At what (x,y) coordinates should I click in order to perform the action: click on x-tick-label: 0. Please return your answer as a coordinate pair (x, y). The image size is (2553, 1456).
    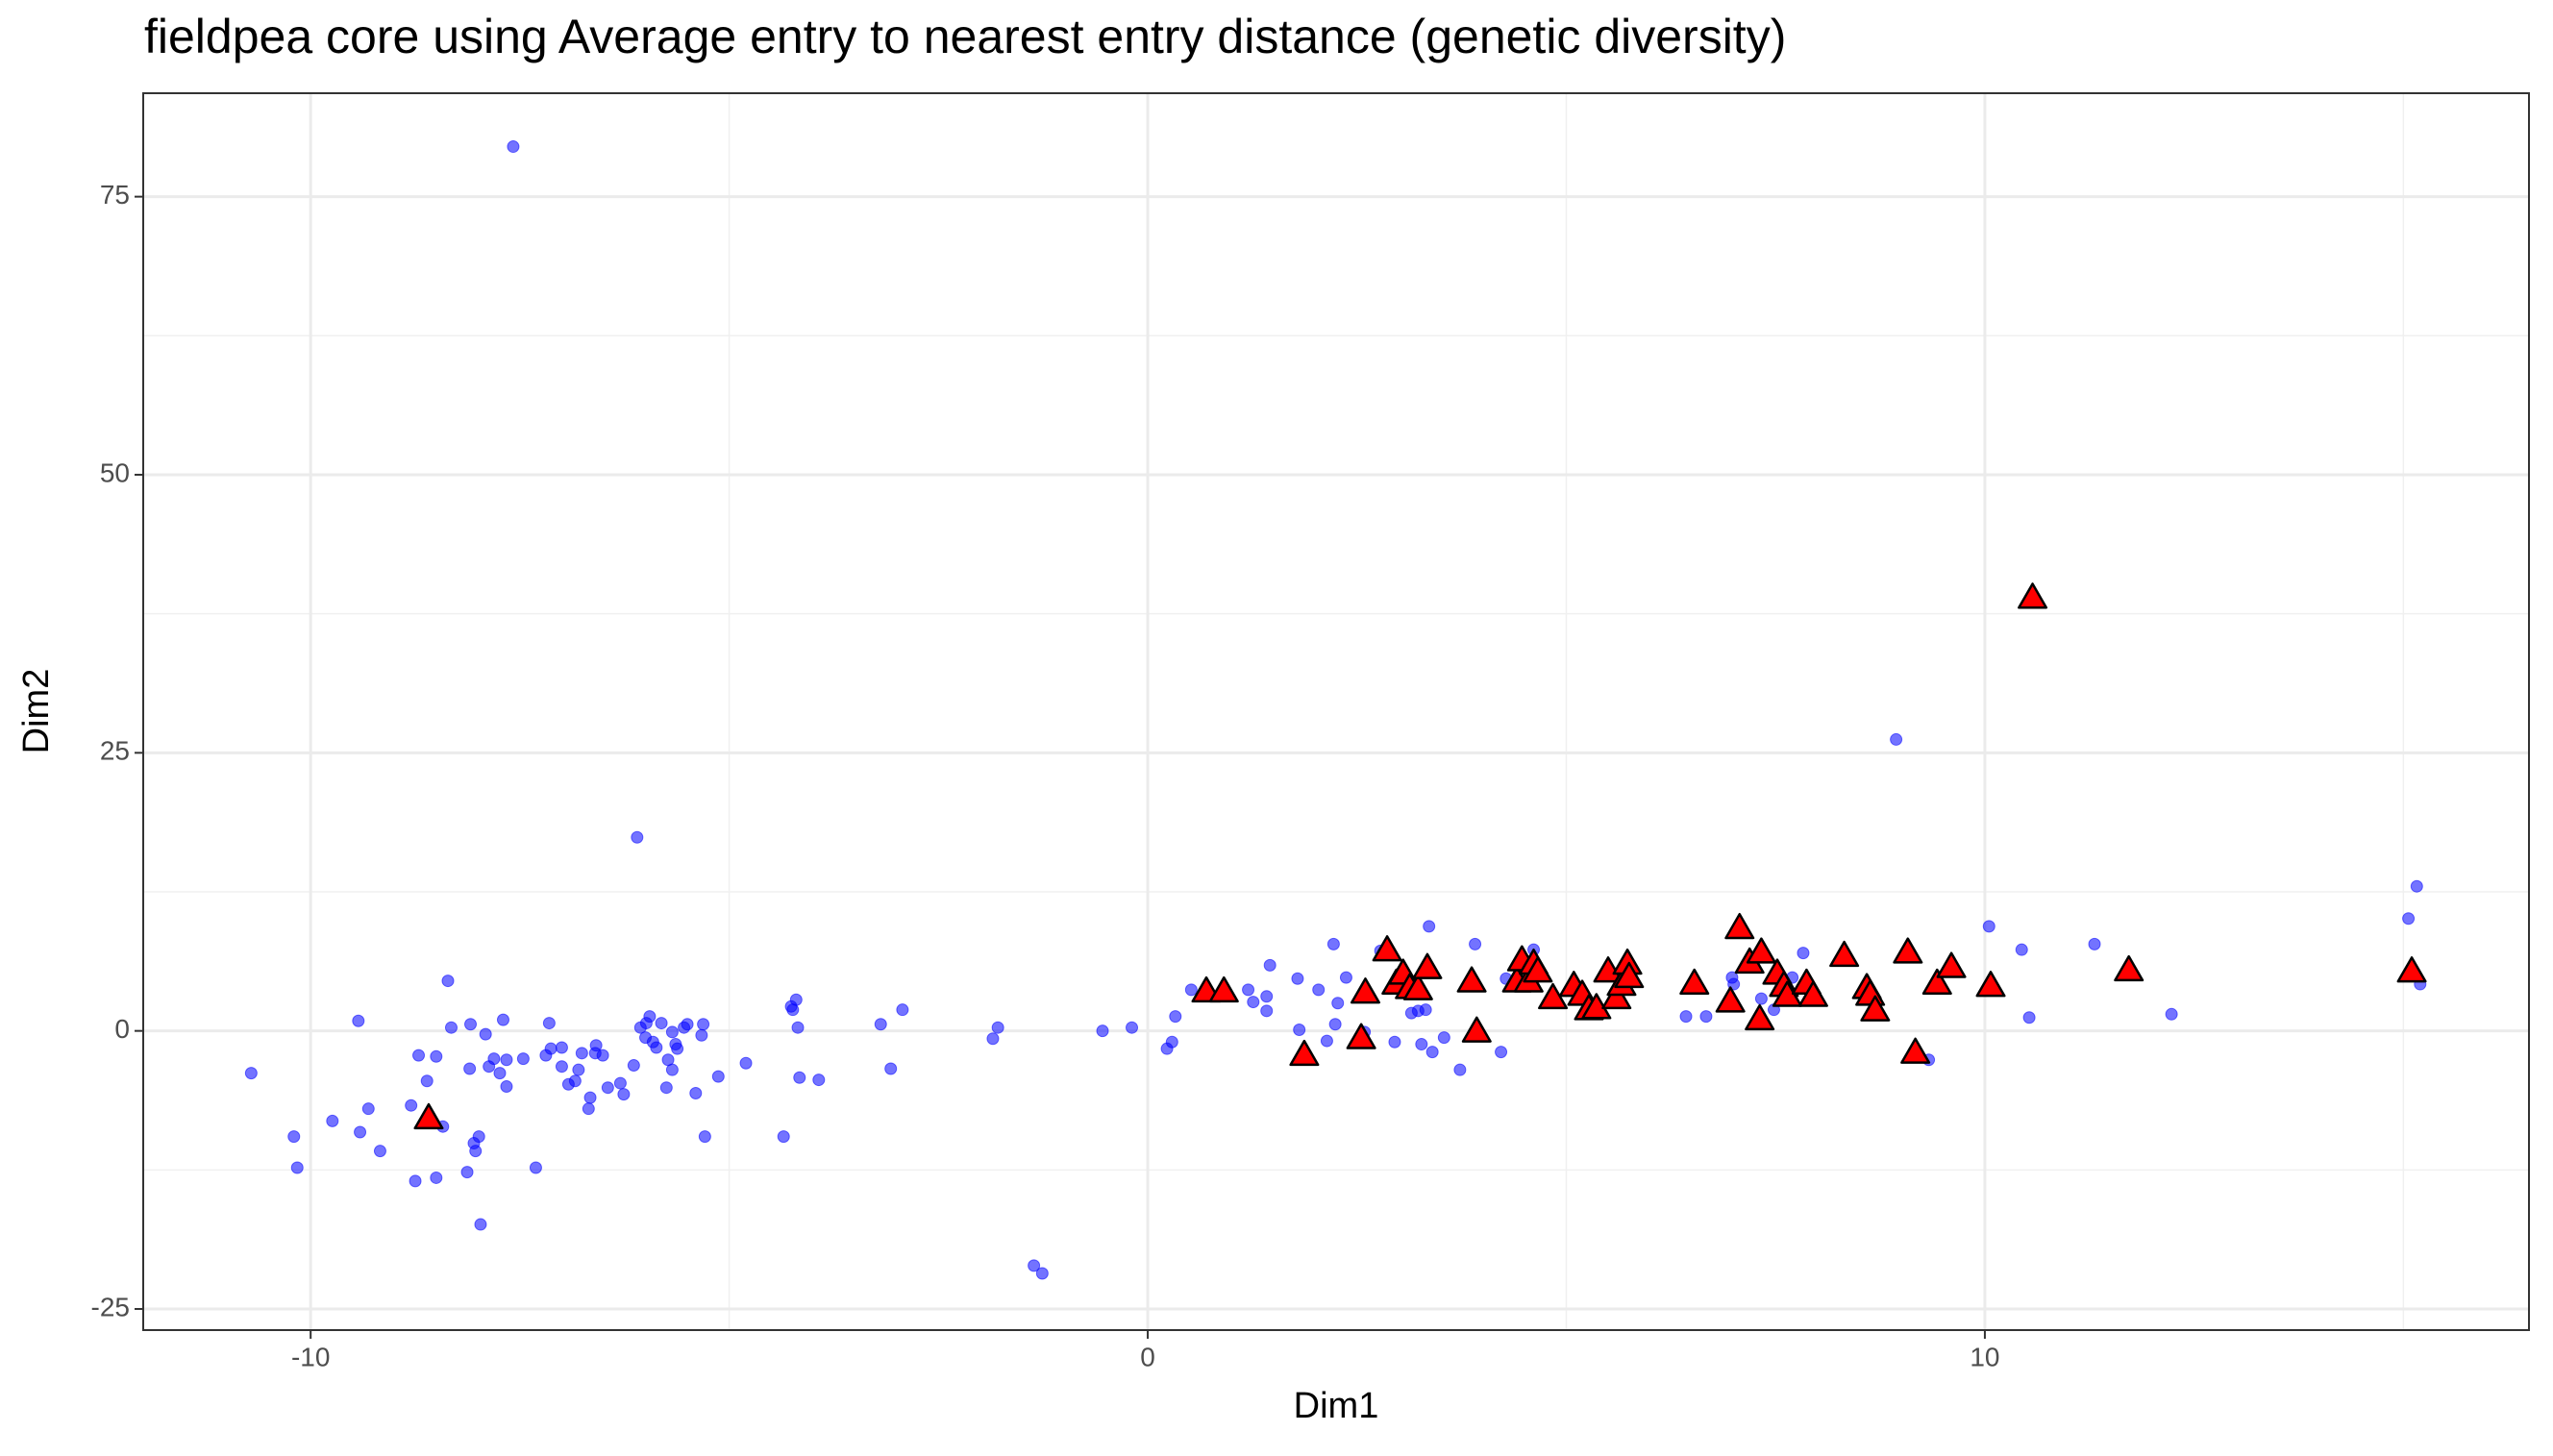
    Looking at the image, I should click on (1147, 1356).